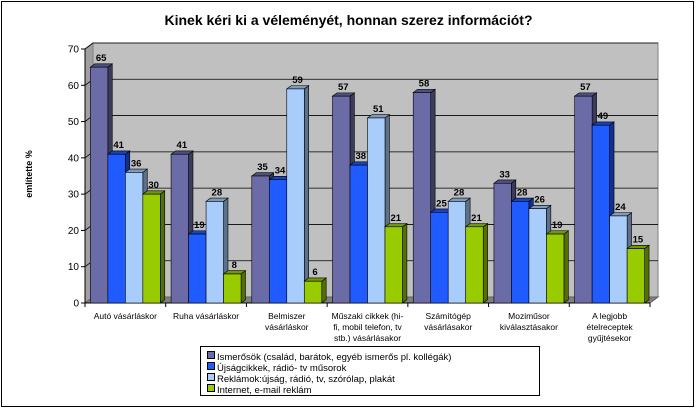 The width and height of the screenshot is (697, 410). Describe the element at coordinates (539, 200) in the screenshot. I see `data-label: 26` at that location.